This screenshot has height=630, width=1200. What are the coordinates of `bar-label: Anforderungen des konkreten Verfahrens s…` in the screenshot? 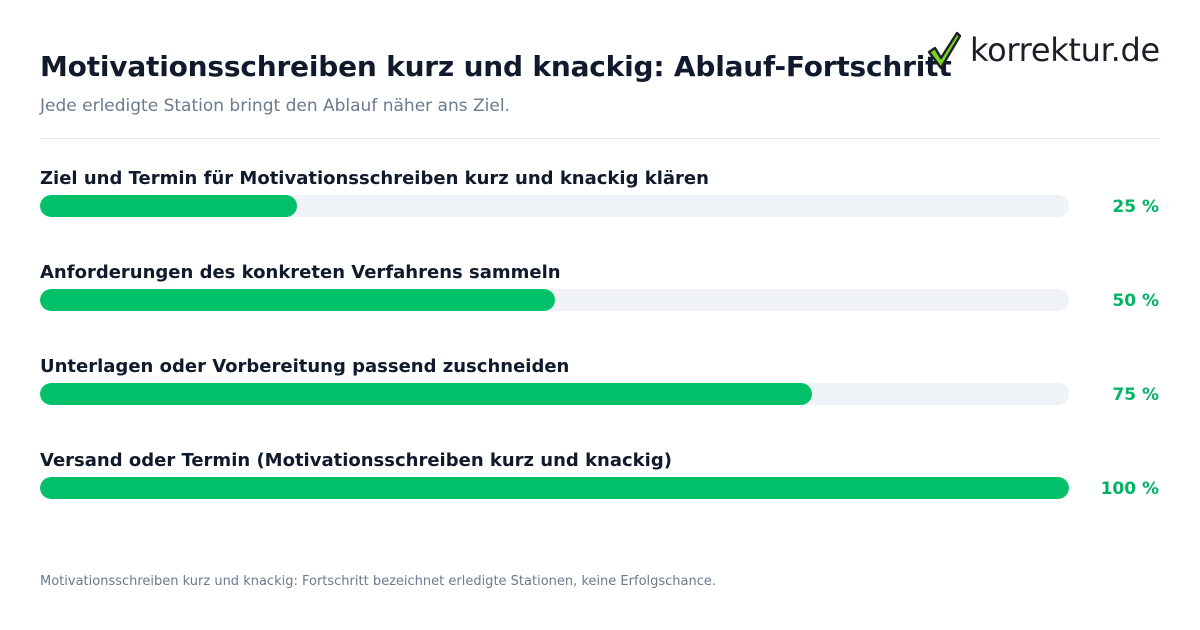 It's located at (300, 272).